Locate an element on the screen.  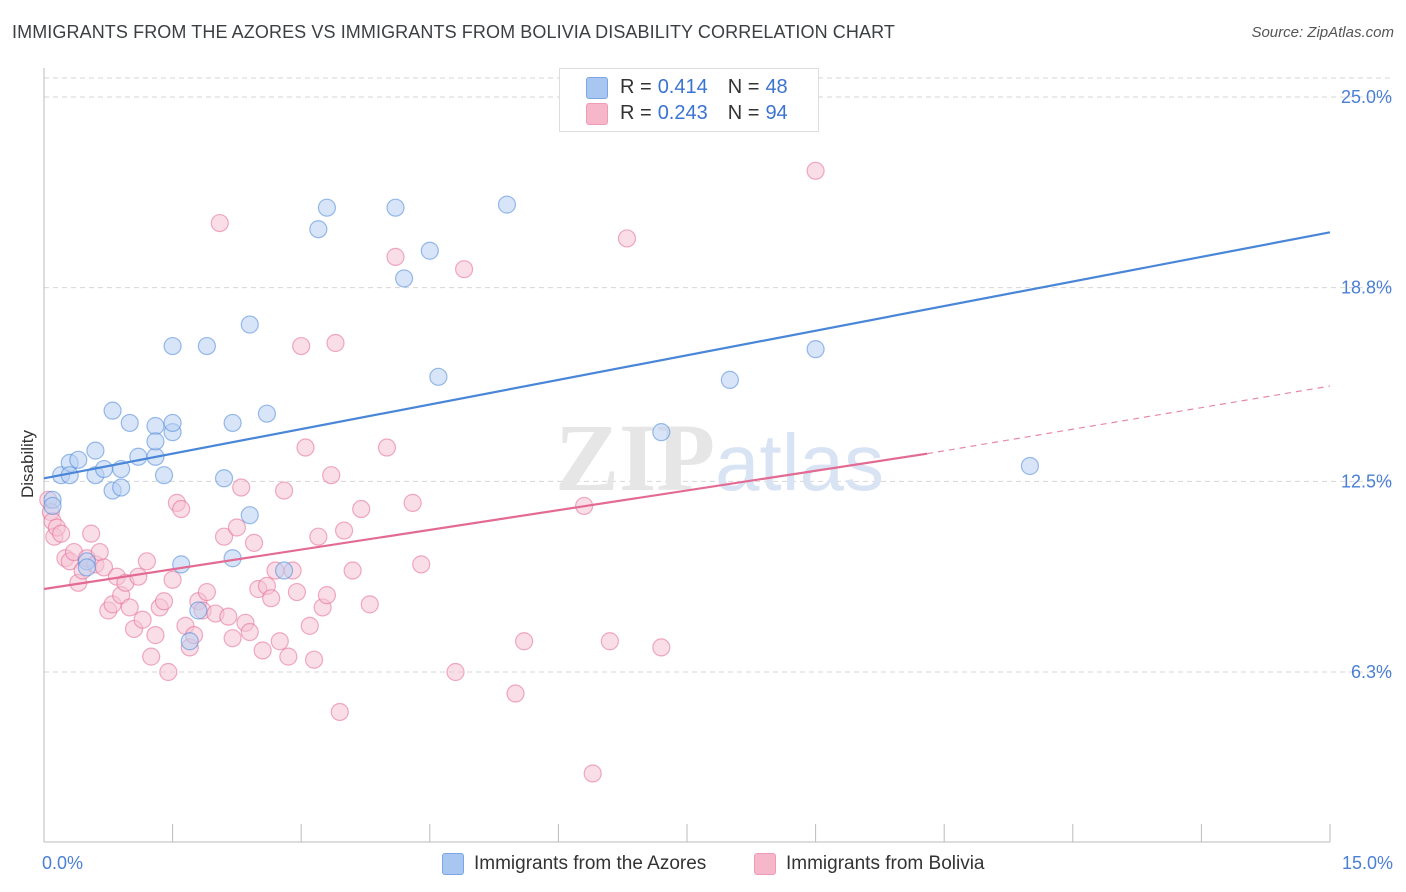
bottom-legend-azores: Immigrants from the Azores is located at coordinates (574, 864).